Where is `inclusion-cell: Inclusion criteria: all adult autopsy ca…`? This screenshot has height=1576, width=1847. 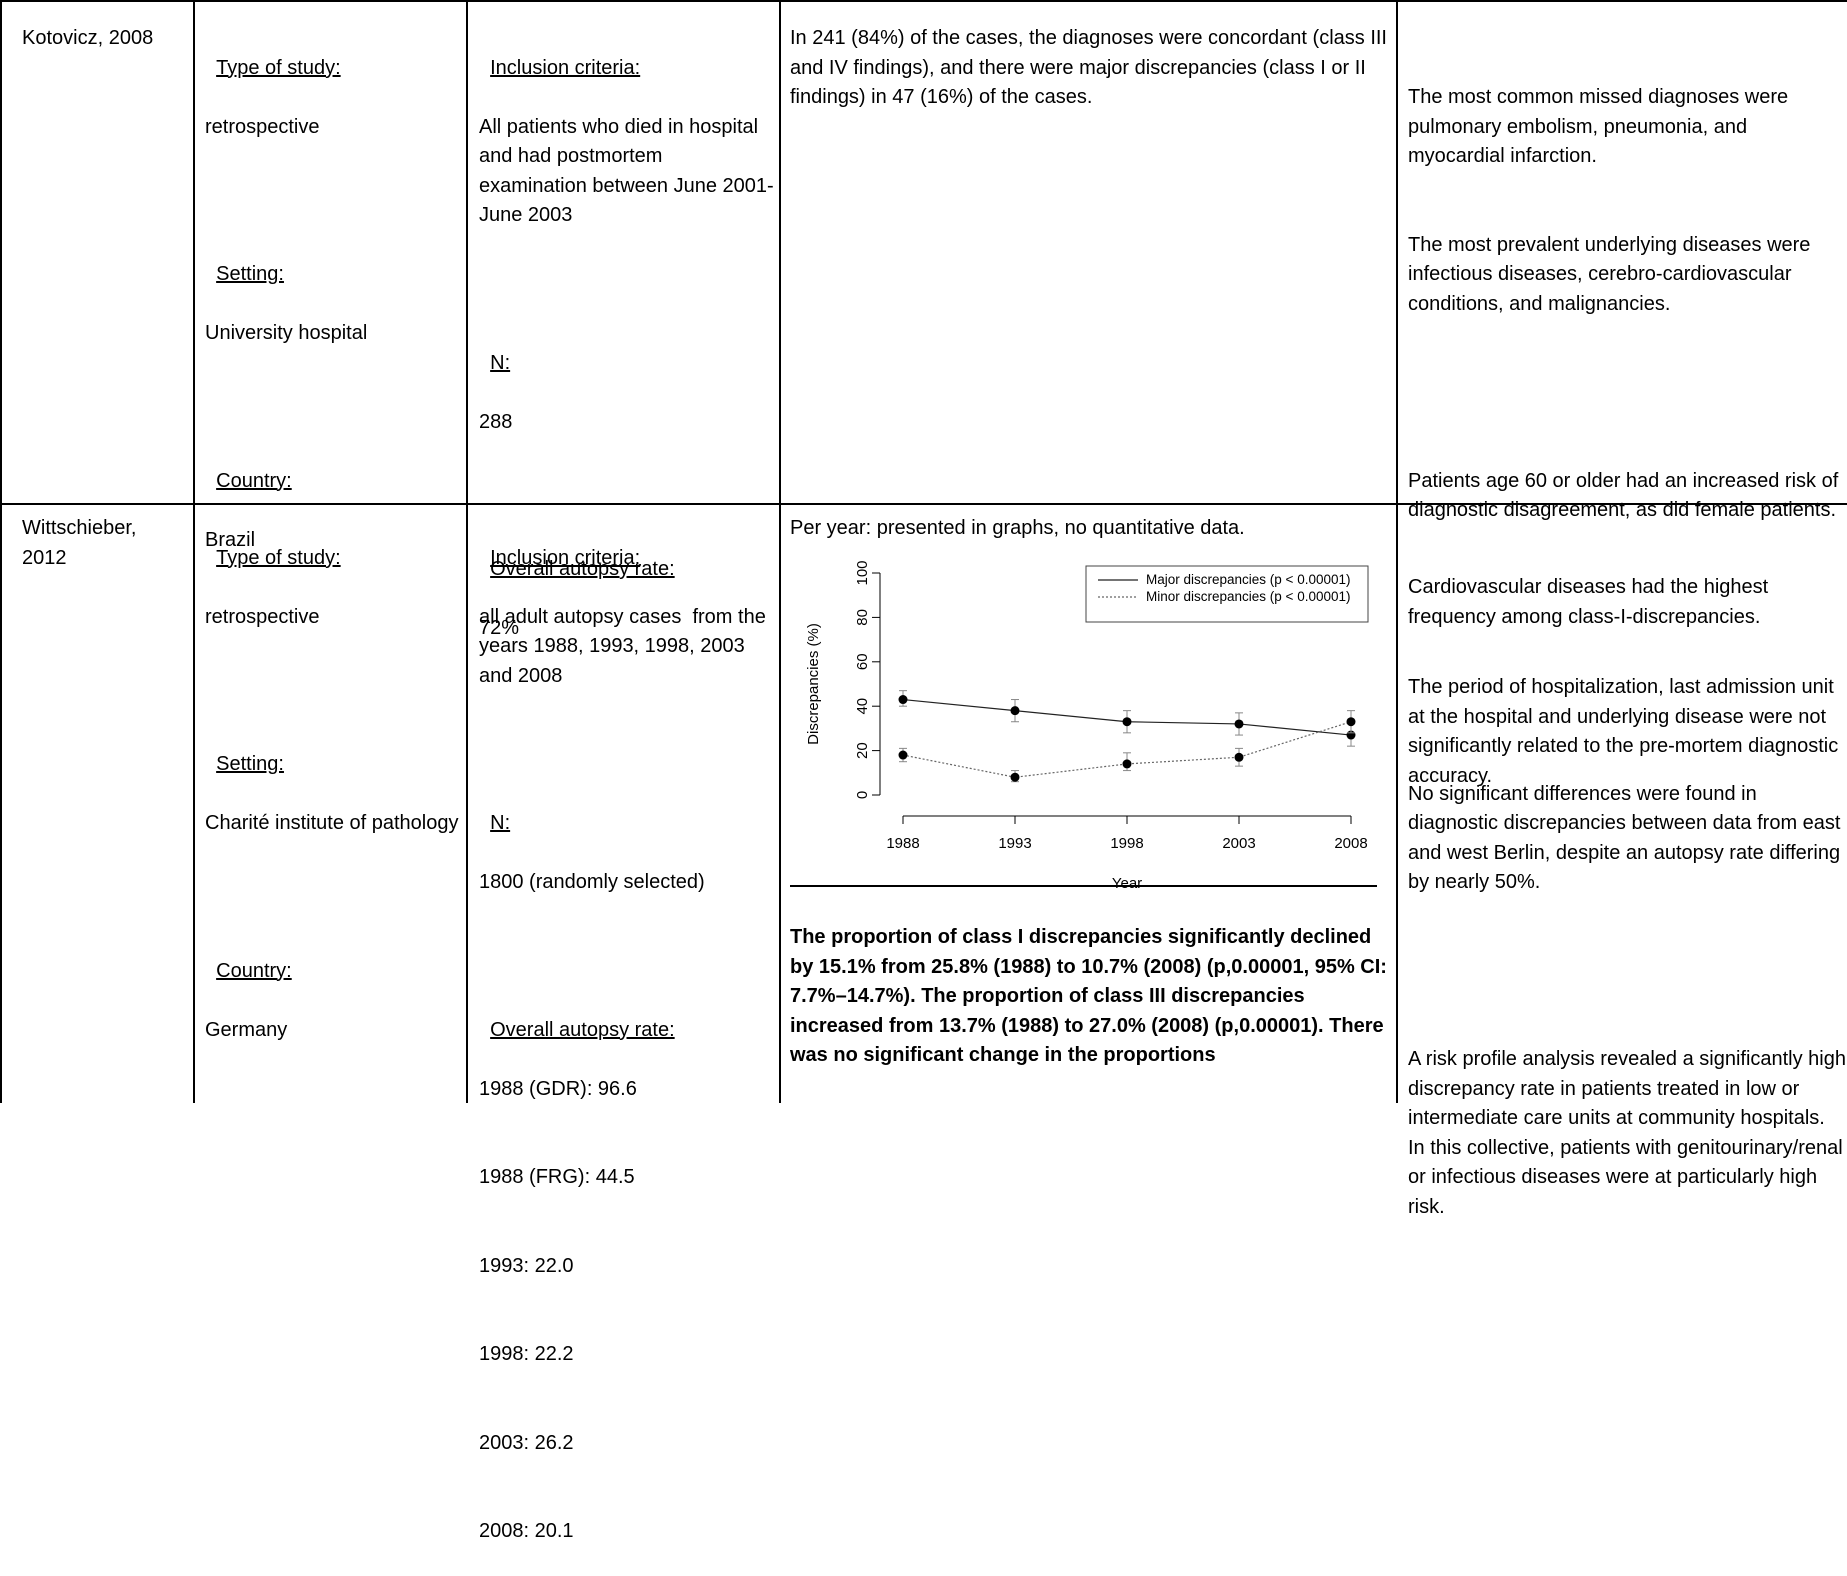
inclusion-cell: Inclusion criteria: all adult autopsy ca… is located at coordinates (626, 1045).